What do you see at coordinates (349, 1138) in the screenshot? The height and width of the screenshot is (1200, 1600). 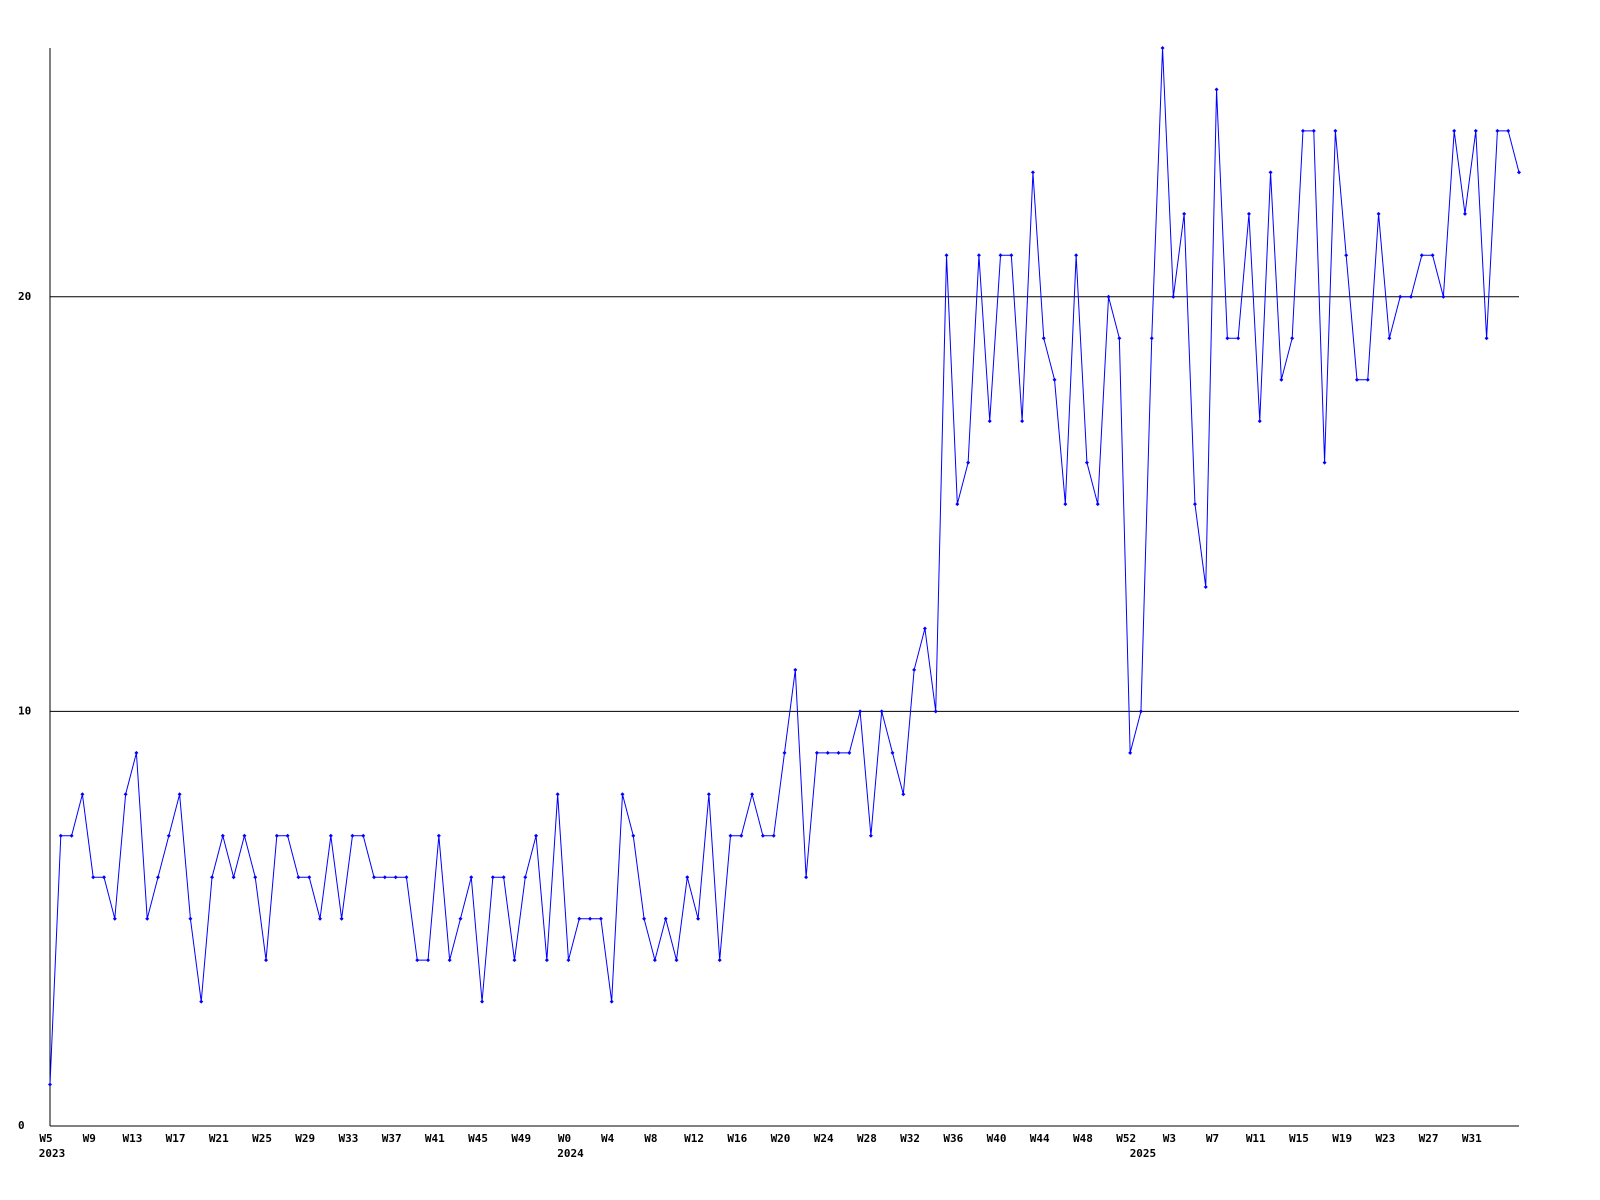 I see `x-tick-label: W33` at bounding box center [349, 1138].